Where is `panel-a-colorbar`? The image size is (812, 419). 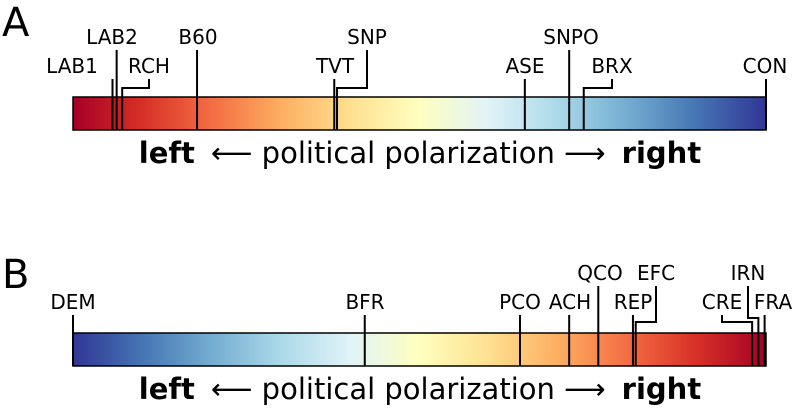
panel-a-colorbar is located at coordinates (419, 113).